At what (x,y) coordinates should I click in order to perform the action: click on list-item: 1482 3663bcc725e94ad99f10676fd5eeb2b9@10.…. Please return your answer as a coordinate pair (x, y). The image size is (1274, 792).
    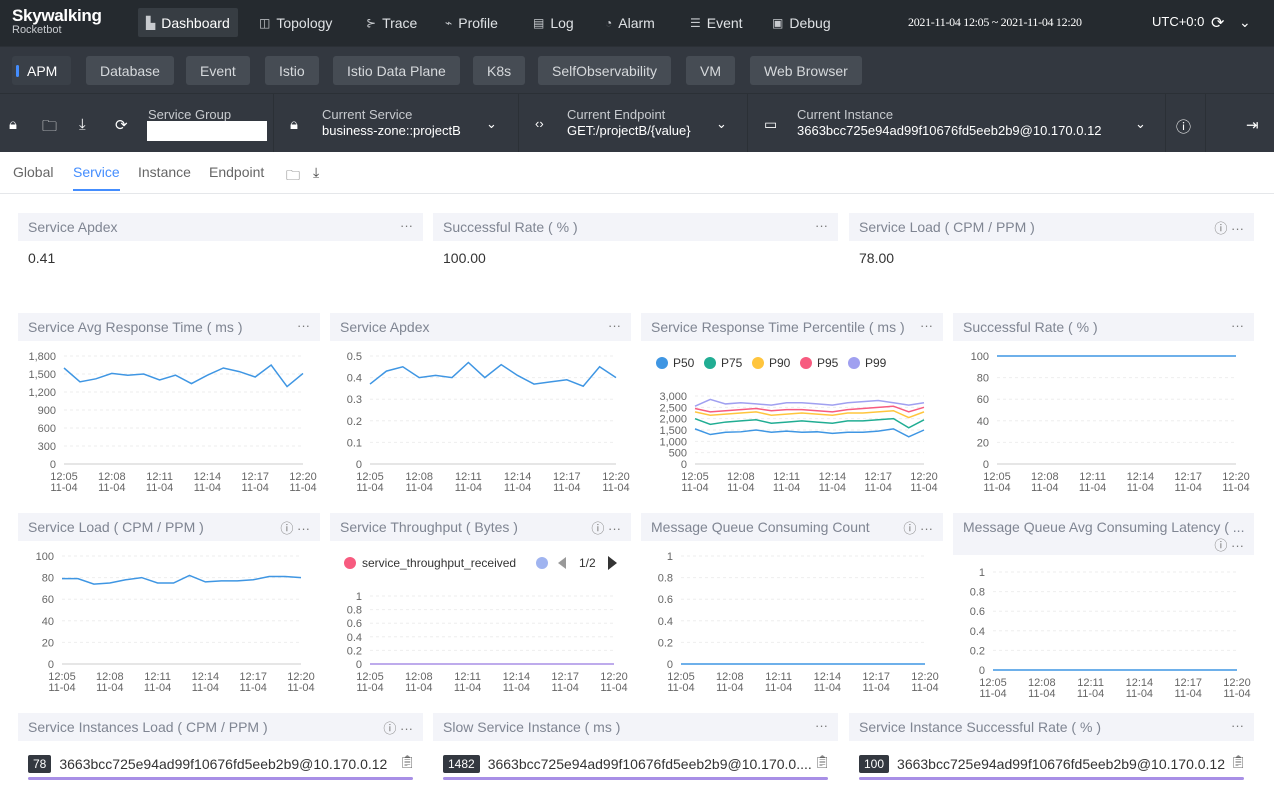
    Looking at the image, I should click on (627, 764).